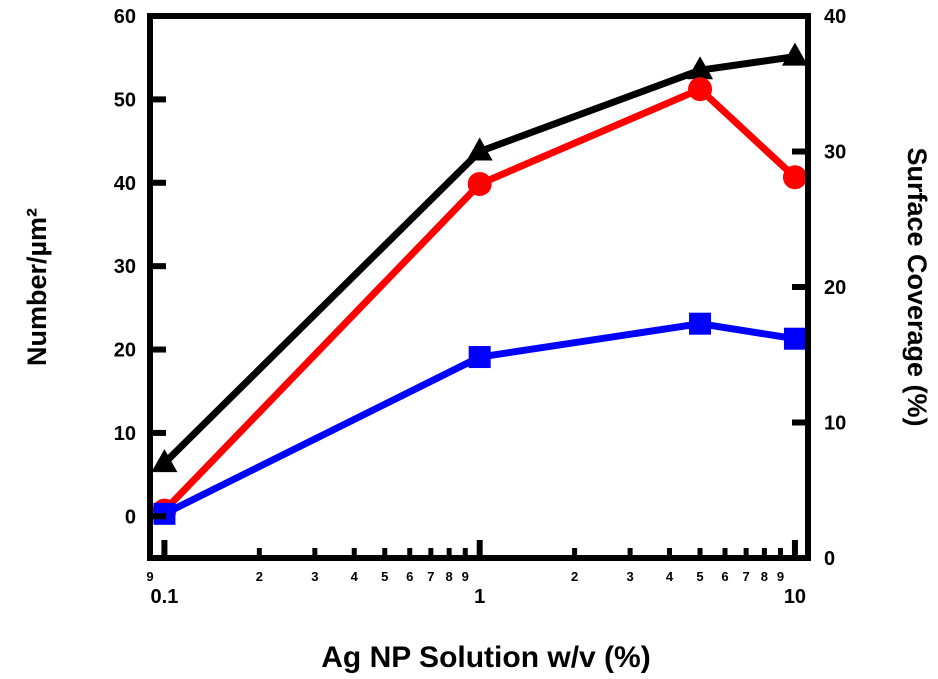  What do you see at coordinates (37, 287) in the screenshot?
I see `y-axis-label-left: Number/µm²` at bounding box center [37, 287].